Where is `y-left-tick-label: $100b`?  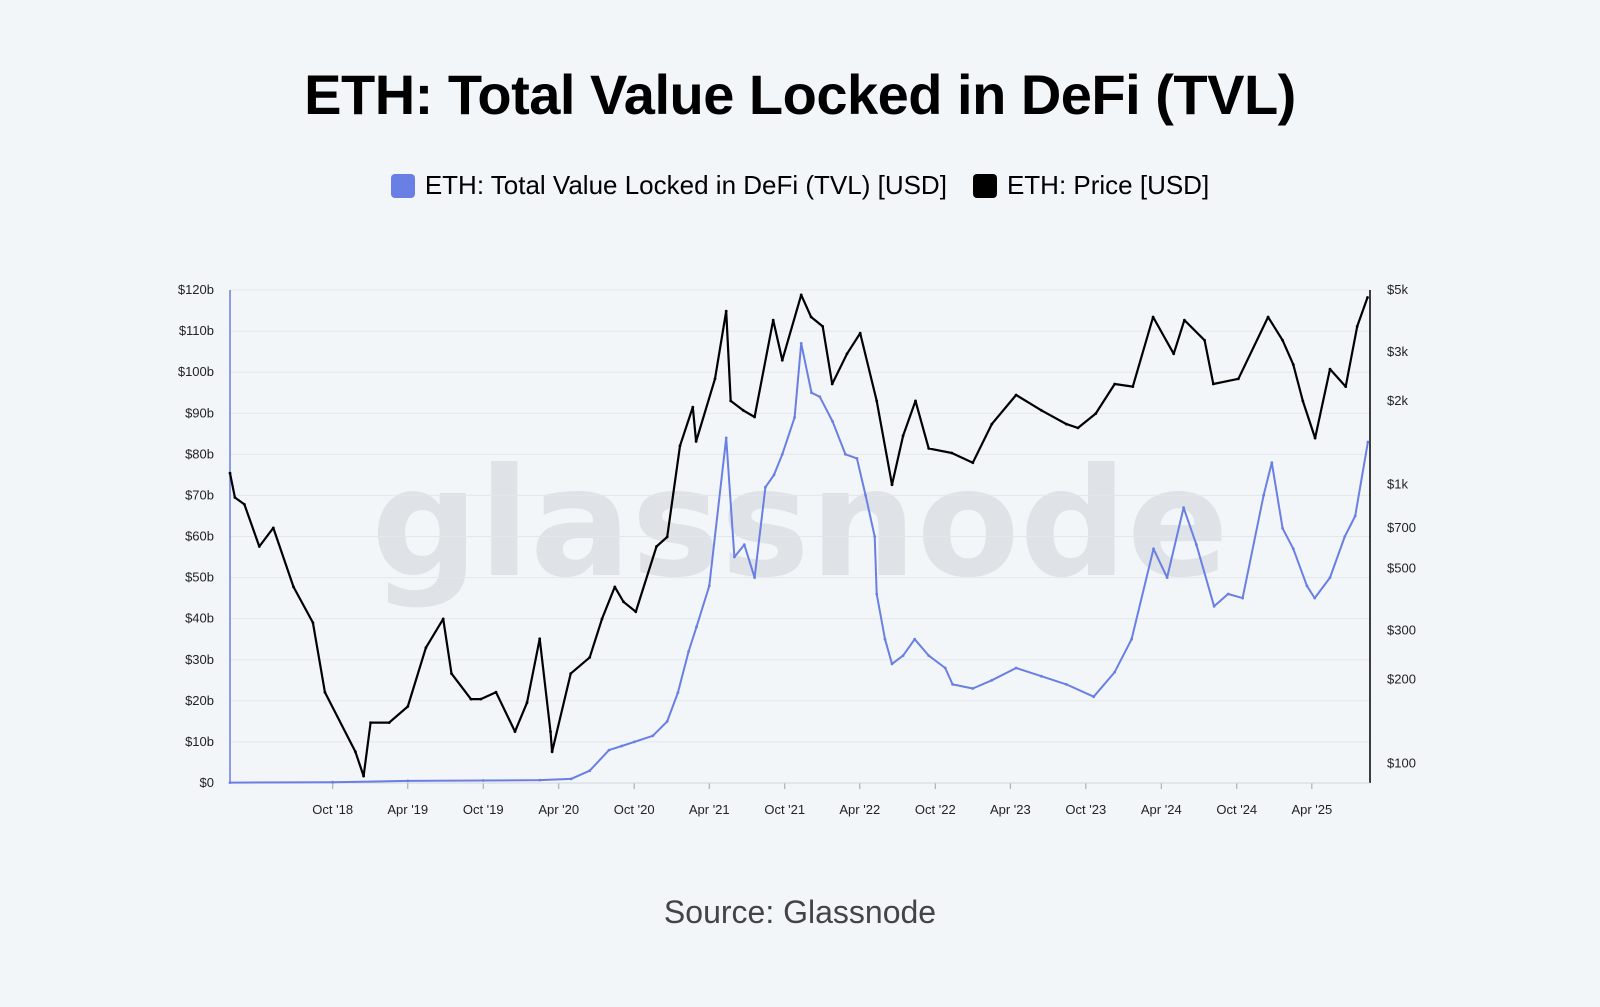
y-left-tick-label: $100b is located at coordinates (196, 371).